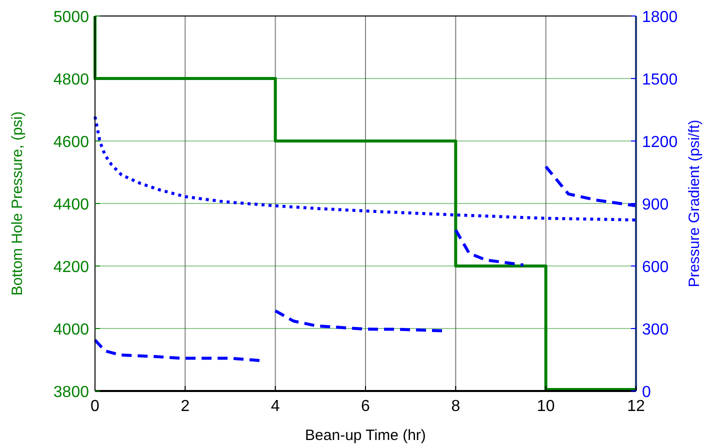  Describe the element at coordinates (455, 406) in the screenshot. I see `x-tick-label: 8` at that location.